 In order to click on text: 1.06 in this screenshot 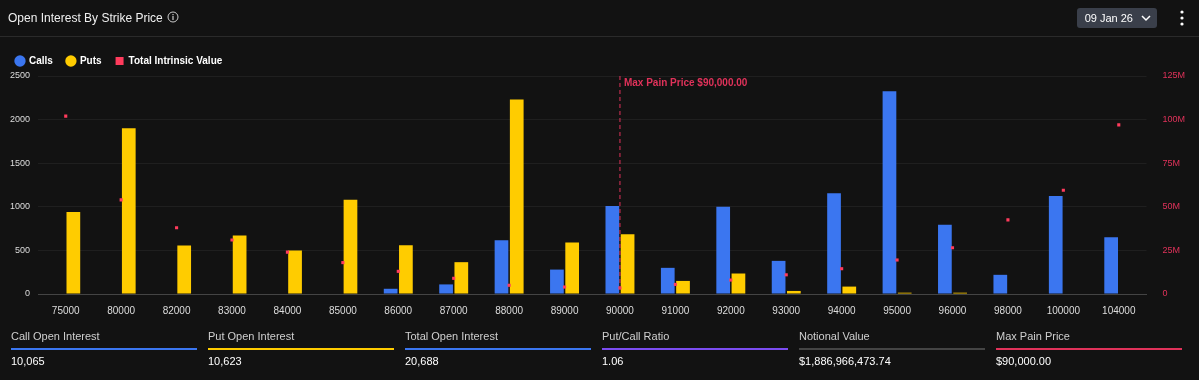, I will do `click(613, 361)`.